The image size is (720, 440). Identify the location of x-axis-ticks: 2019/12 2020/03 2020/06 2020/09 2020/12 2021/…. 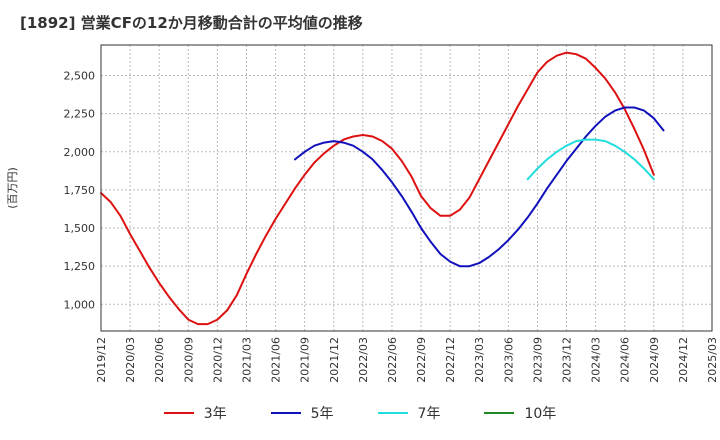
(407, 360).